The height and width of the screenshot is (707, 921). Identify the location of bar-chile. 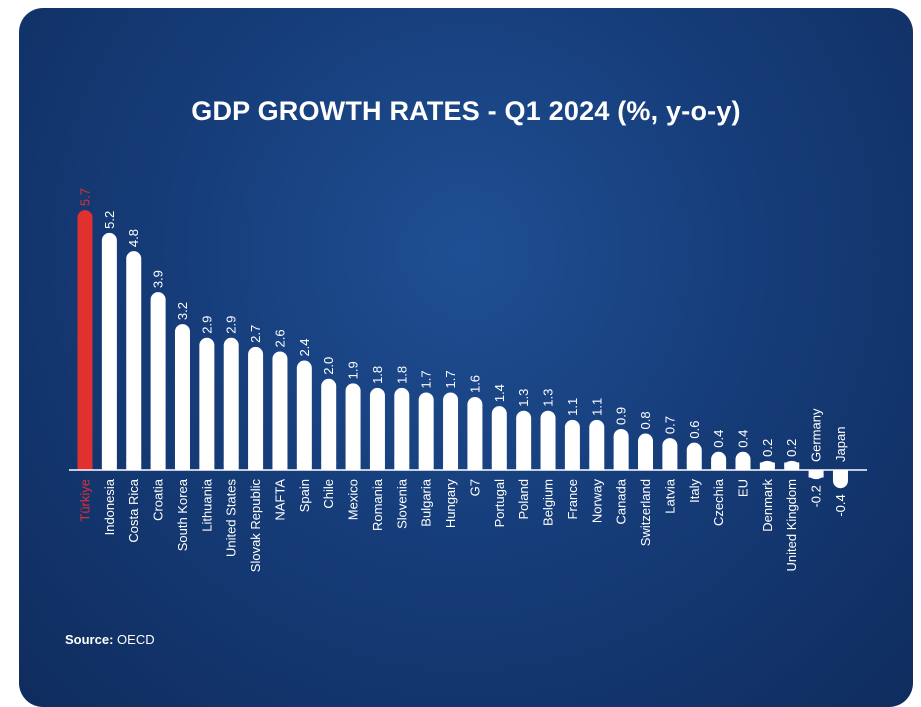
(329, 424).